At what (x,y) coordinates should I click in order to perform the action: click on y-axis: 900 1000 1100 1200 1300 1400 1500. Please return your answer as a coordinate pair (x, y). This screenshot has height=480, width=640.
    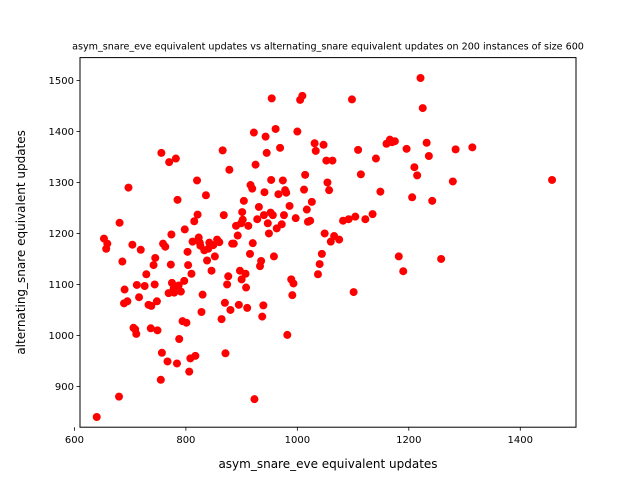
    Looking at the image, I should click on (64, 234).